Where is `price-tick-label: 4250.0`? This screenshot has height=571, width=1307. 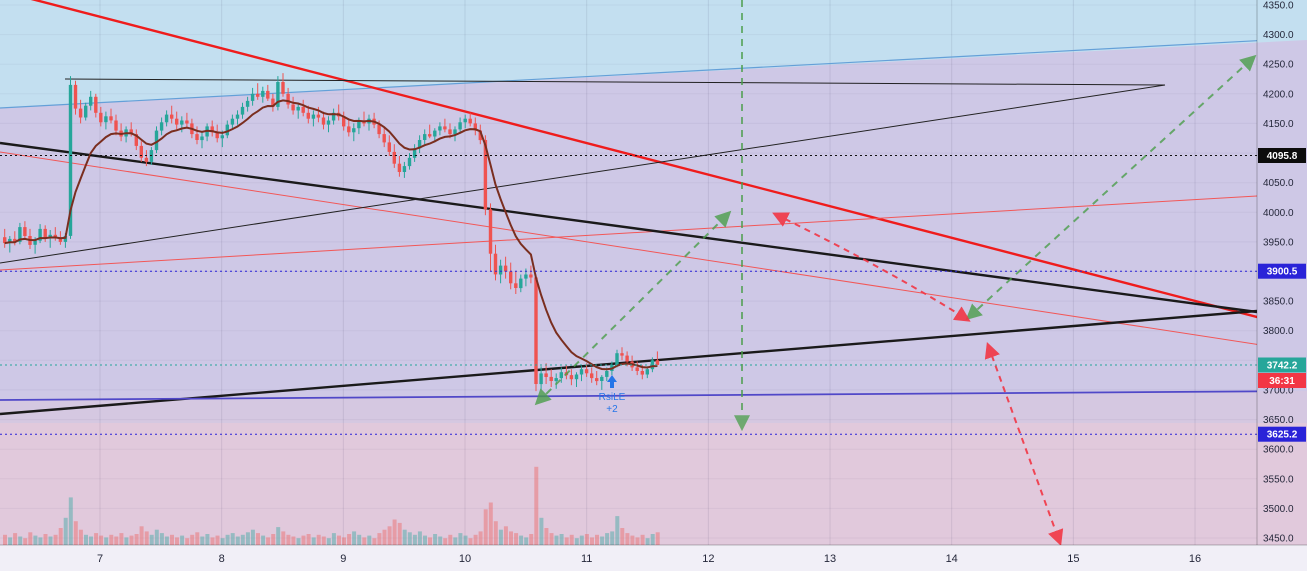
price-tick-label: 4250.0 is located at coordinates (1278, 65).